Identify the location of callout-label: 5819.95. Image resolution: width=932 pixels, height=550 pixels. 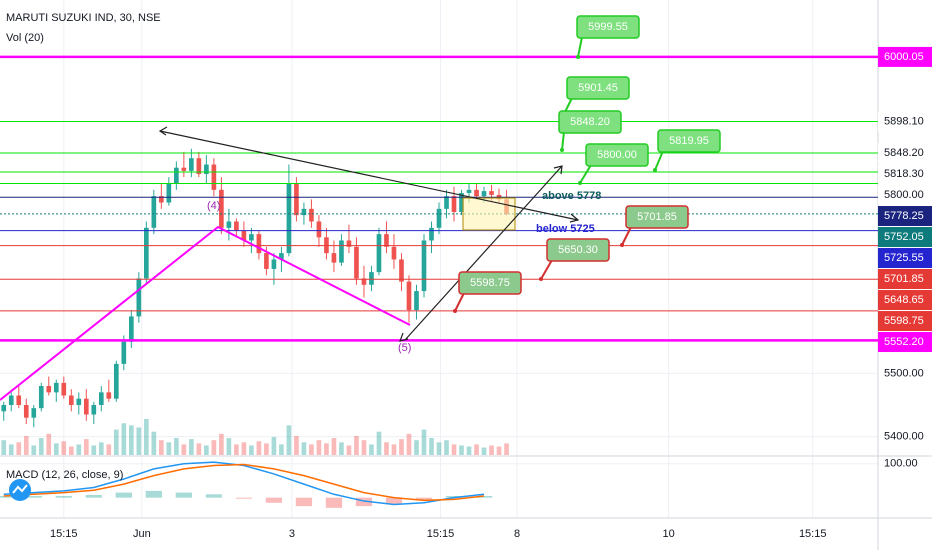
(689, 141).